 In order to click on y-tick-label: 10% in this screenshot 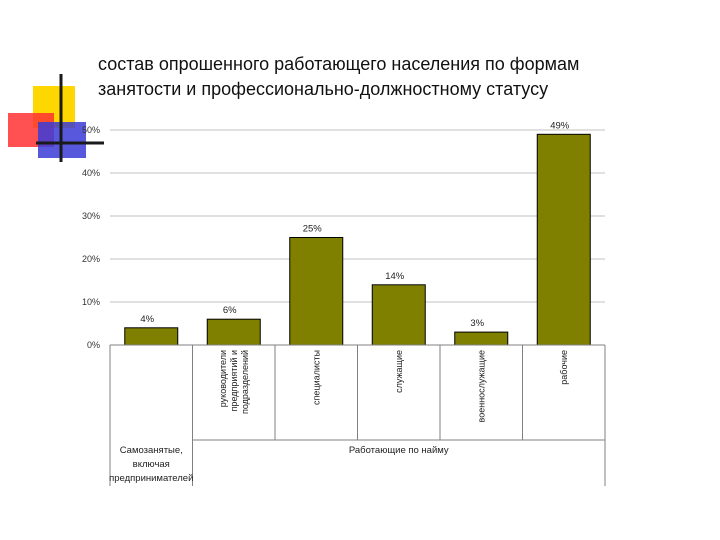, I will do `click(91, 302)`.